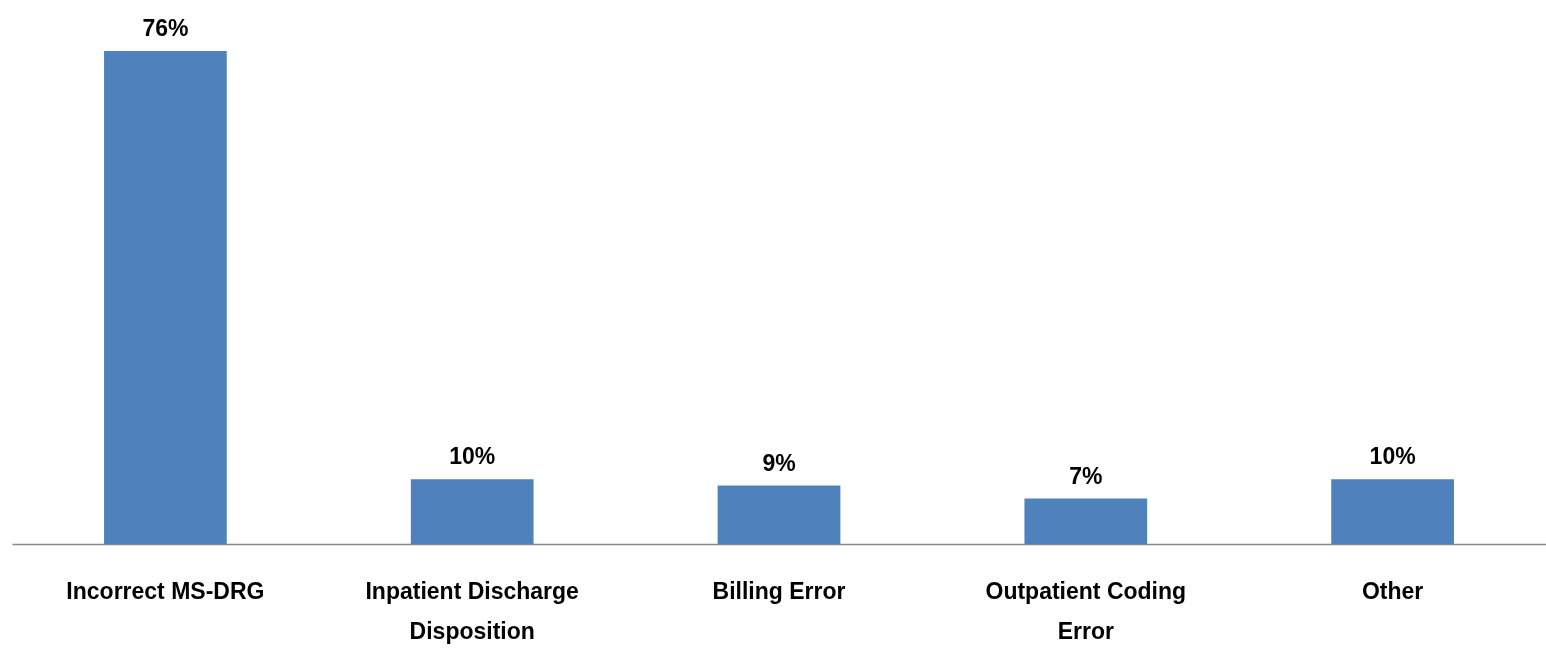 Image resolution: width=1546 pixels, height=649 pixels. I want to click on x-tick-label: Billing Error, so click(779, 590).